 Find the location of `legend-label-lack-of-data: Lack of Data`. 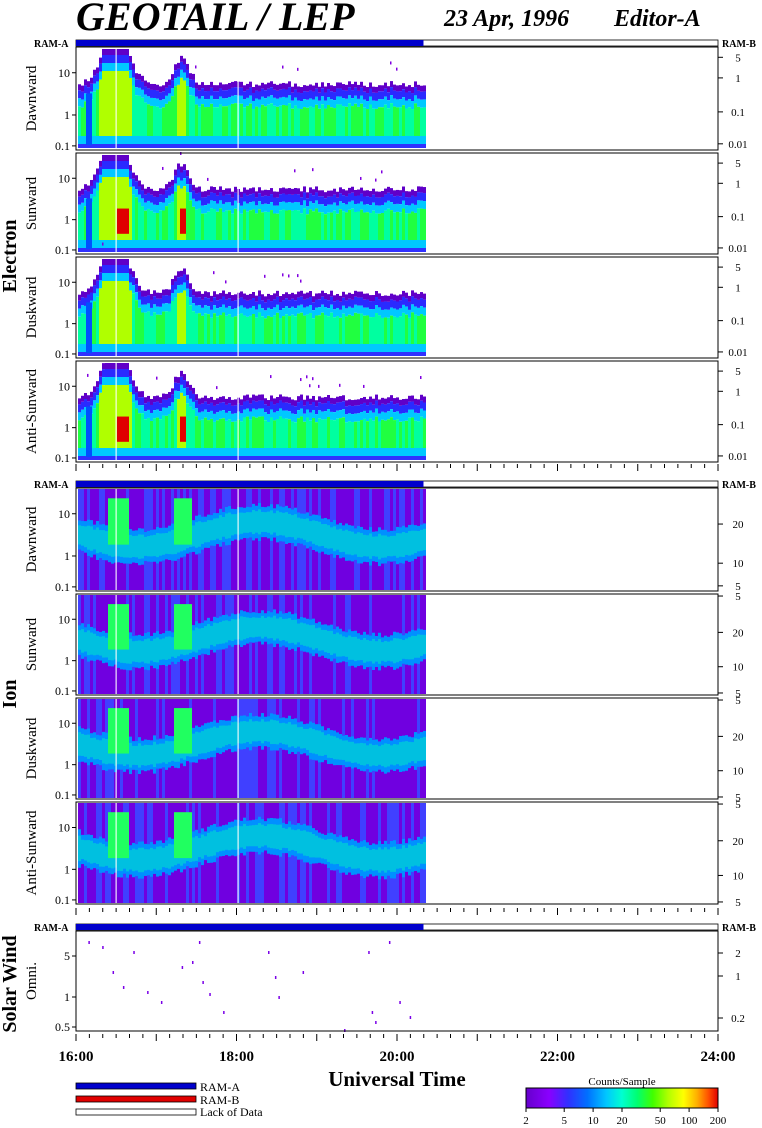

legend-label-lack-of-data: Lack of Data is located at coordinates (231, 1112).